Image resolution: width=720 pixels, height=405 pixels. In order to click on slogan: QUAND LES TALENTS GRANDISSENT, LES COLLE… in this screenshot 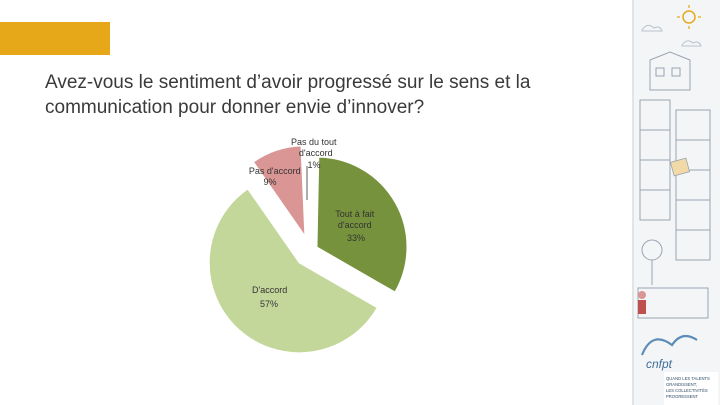, I will do `click(691, 388)`.